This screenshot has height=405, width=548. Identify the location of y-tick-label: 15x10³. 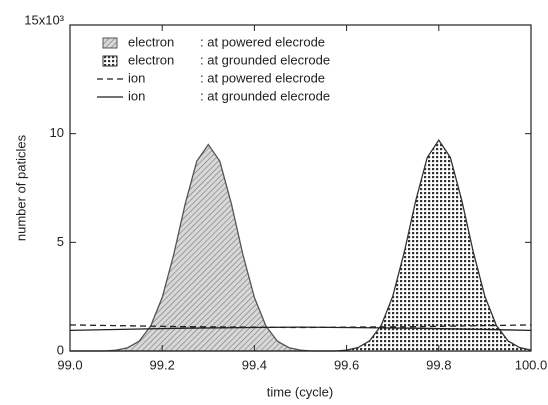
(44, 19).